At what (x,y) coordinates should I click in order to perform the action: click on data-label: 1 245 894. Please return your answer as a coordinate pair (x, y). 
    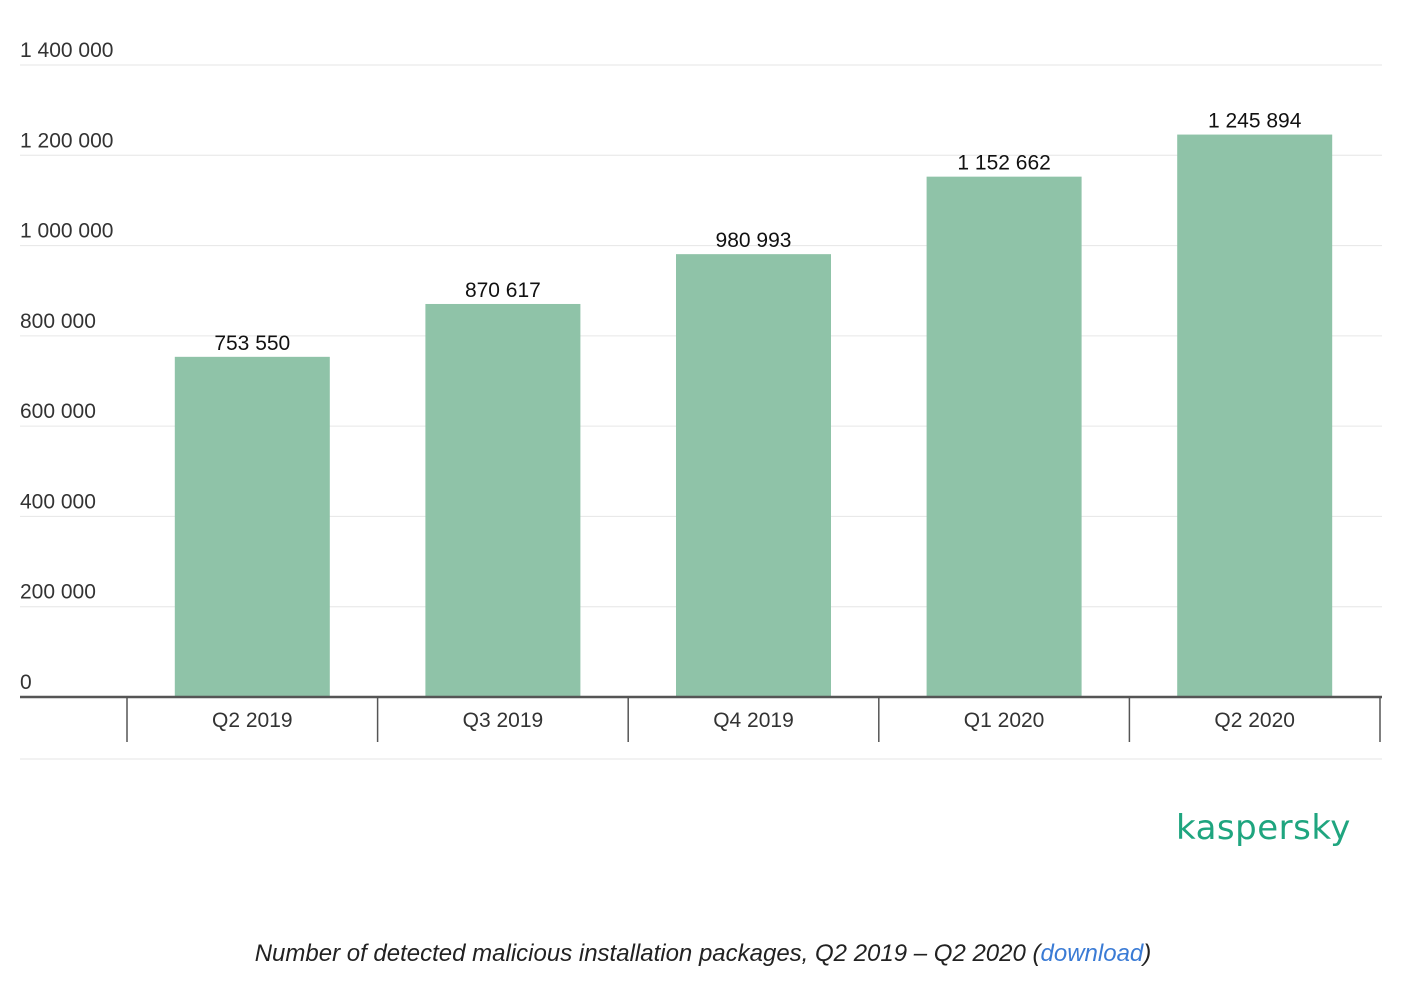
    Looking at the image, I should click on (1255, 121).